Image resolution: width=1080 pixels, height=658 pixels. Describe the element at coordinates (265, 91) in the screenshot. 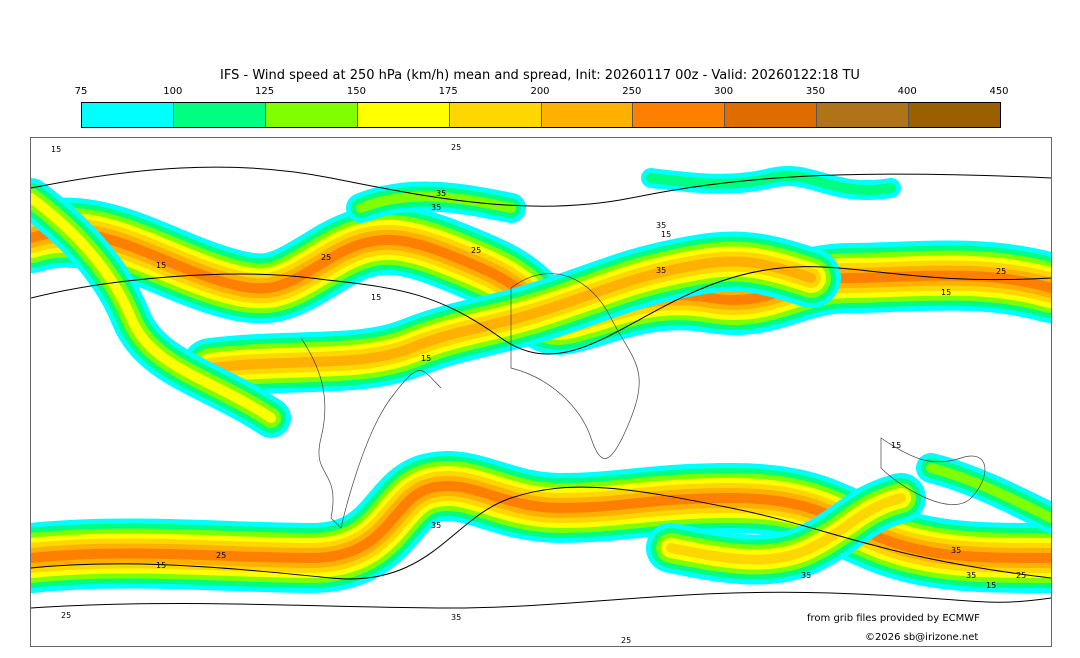

I see `colorbar-tick: 125` at that location.